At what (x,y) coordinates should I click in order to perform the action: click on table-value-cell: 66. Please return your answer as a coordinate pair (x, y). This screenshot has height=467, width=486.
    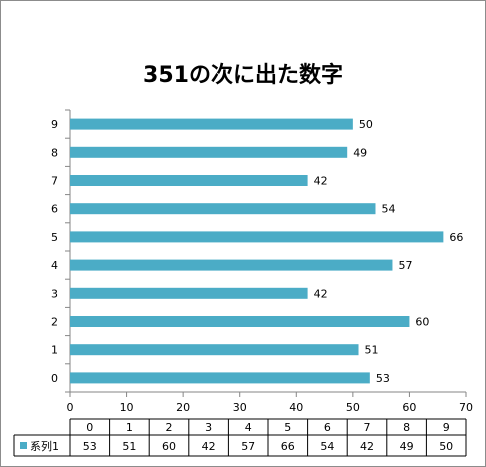
    Looking at the image, I should click on (288, 446).